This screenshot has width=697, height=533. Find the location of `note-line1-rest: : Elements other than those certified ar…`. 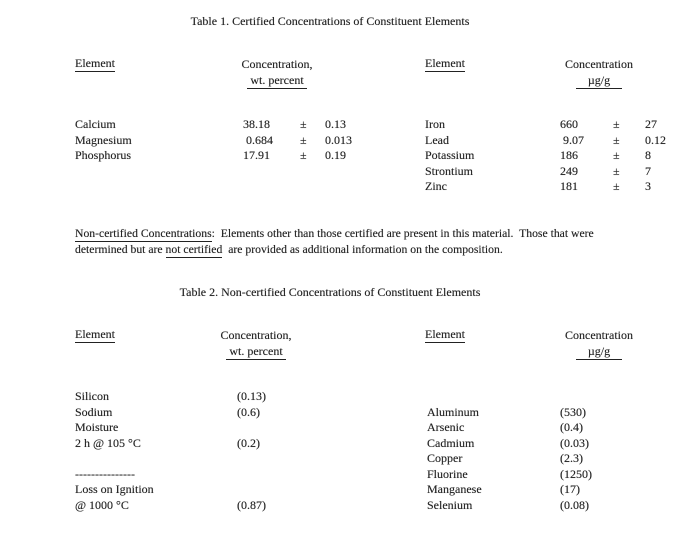

note-line1-rest: : Elements other than those certified ar… is located at coordinates (402, 233).